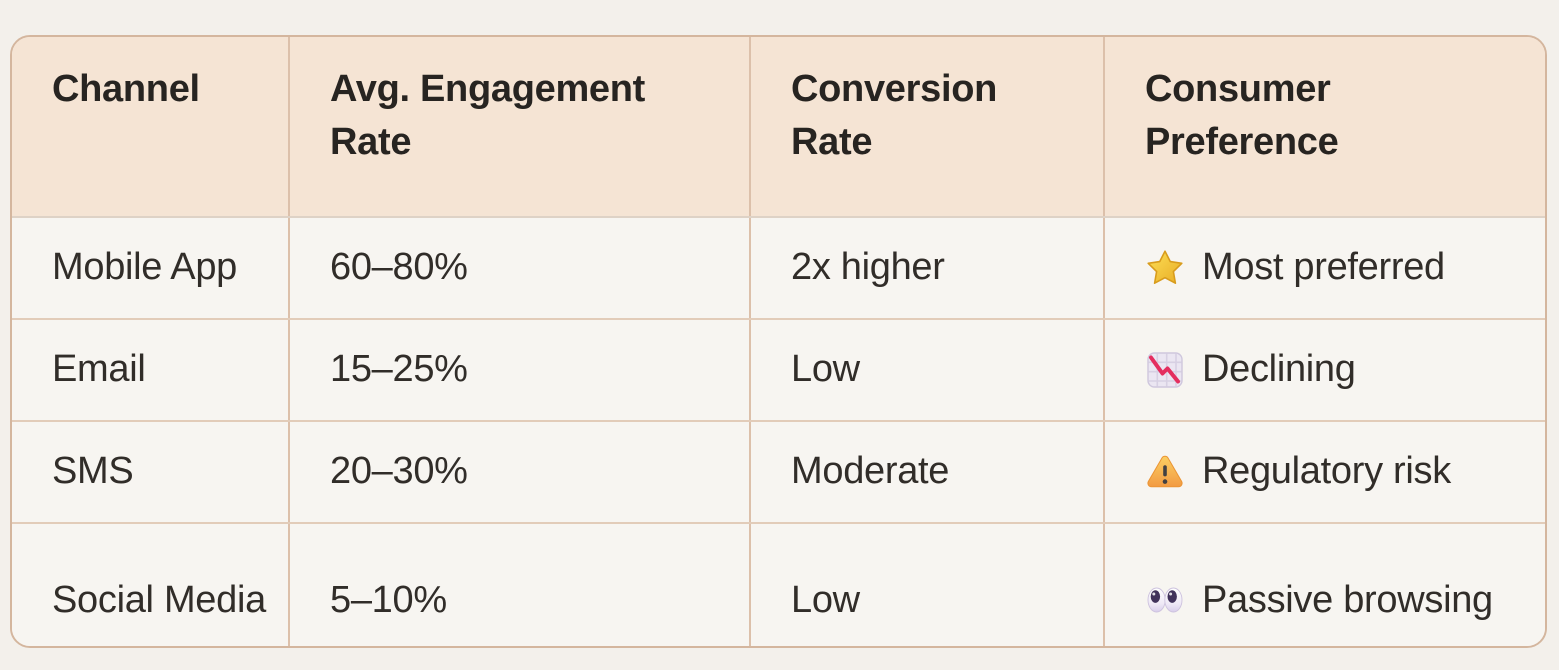 Image resolution: width=1559 pixels, height=670 pixels. What do you see at coordinates (1165, 472) in the screenshot?
I see `warning-icon` at bounding box center [1165, 472].